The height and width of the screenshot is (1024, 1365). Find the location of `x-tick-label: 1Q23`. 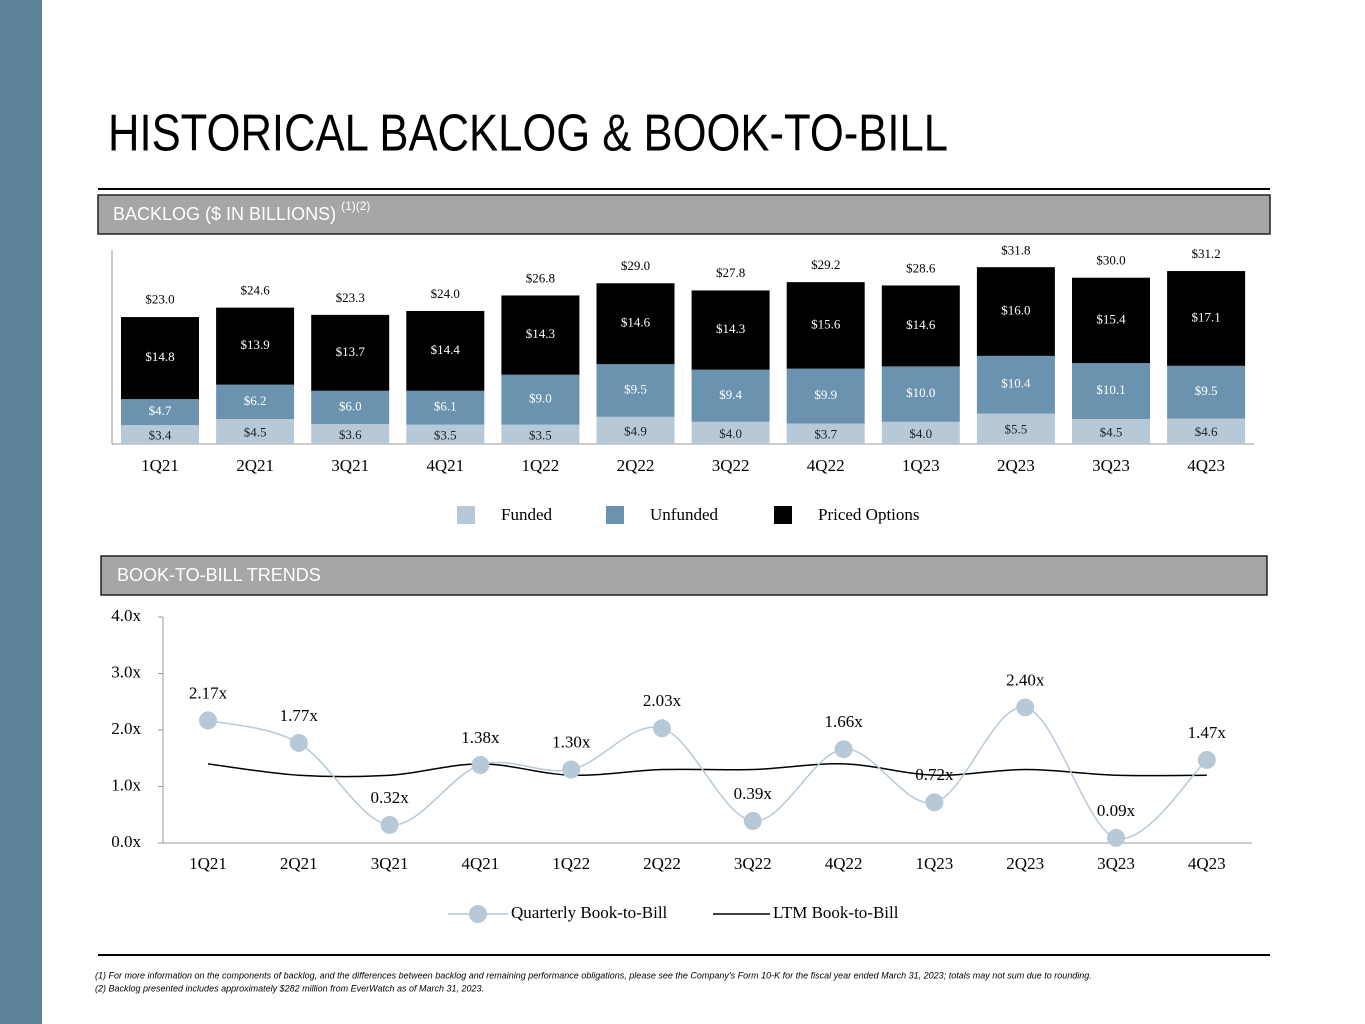

x-tick-label: 1Q23 is located at coordinates (935, 863).